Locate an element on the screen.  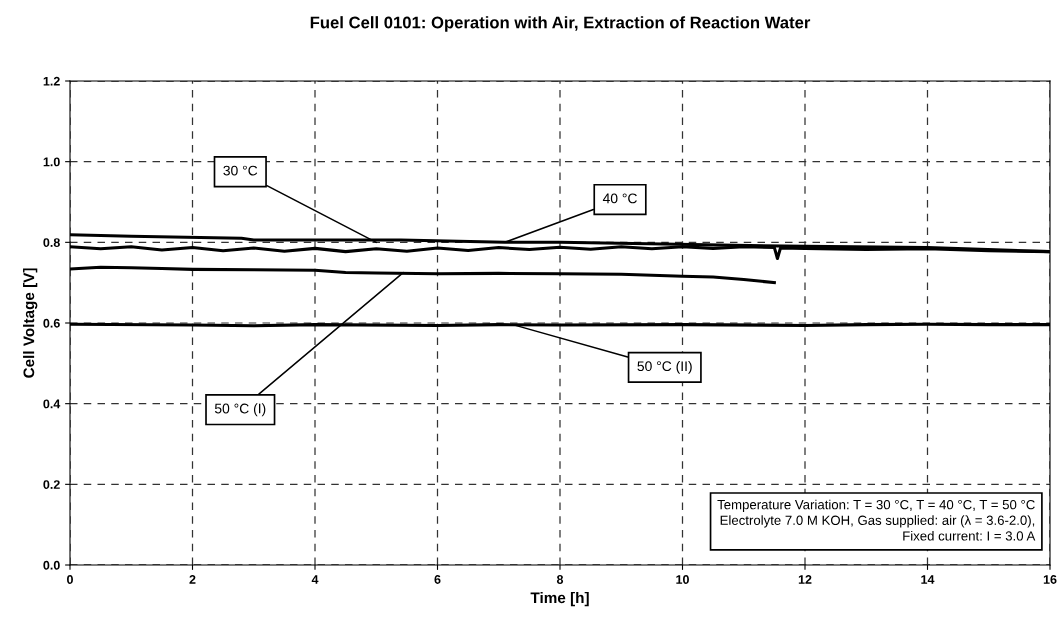
y-tick-label: 0.0 is located at coordinates (51, 565).